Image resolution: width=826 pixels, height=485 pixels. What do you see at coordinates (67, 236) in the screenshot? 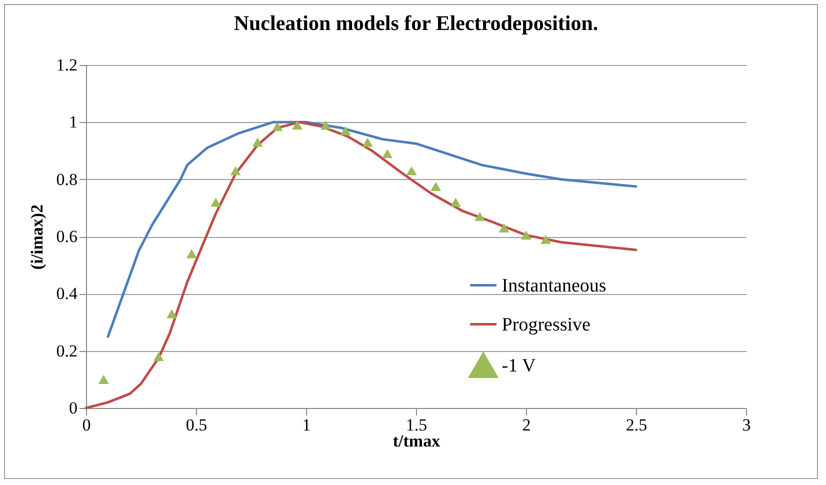
I see `y-tick-label: 0.6` at bounding box center [67, 236].